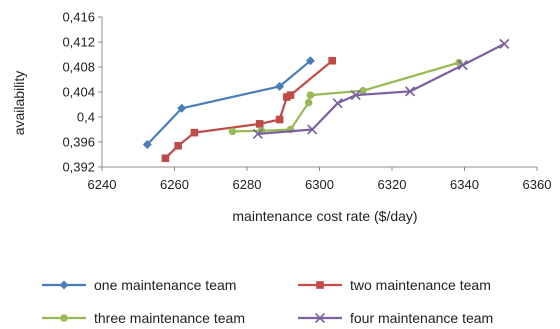 Image resolution: width=560 pixels, height=329 pixels. Describe the element at coordinates (174, 184) in the screenshot. I see `x-tick-label: 6260` at that location.